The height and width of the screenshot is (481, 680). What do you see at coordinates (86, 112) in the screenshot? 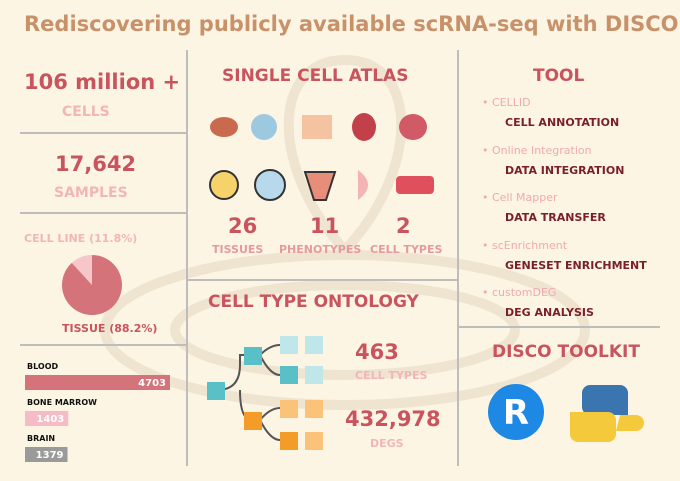
I see `stat-label: CELLS` at bounding box center [86, 112].